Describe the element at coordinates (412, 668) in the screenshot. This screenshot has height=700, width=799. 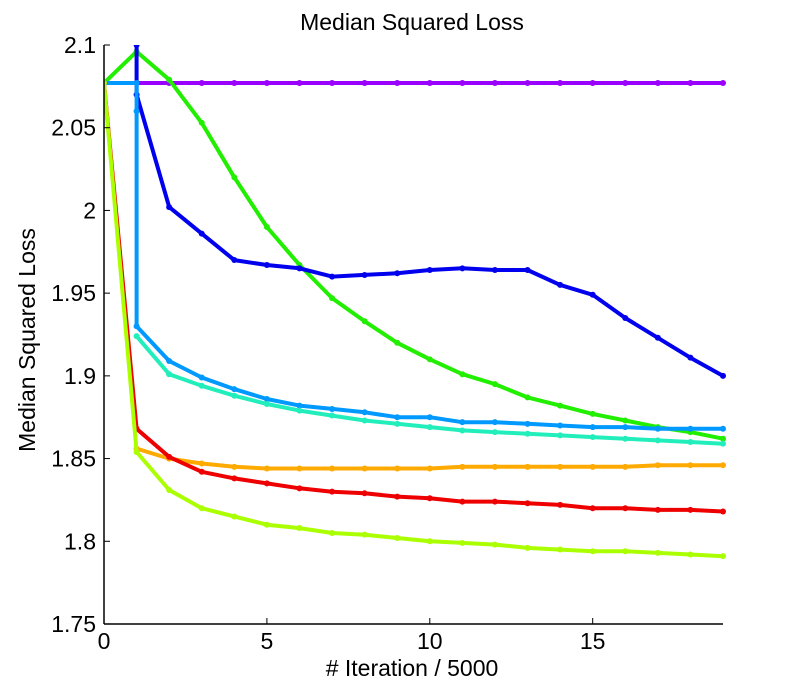
I see `x-axis-label: # Iteration / 5000` at that location.